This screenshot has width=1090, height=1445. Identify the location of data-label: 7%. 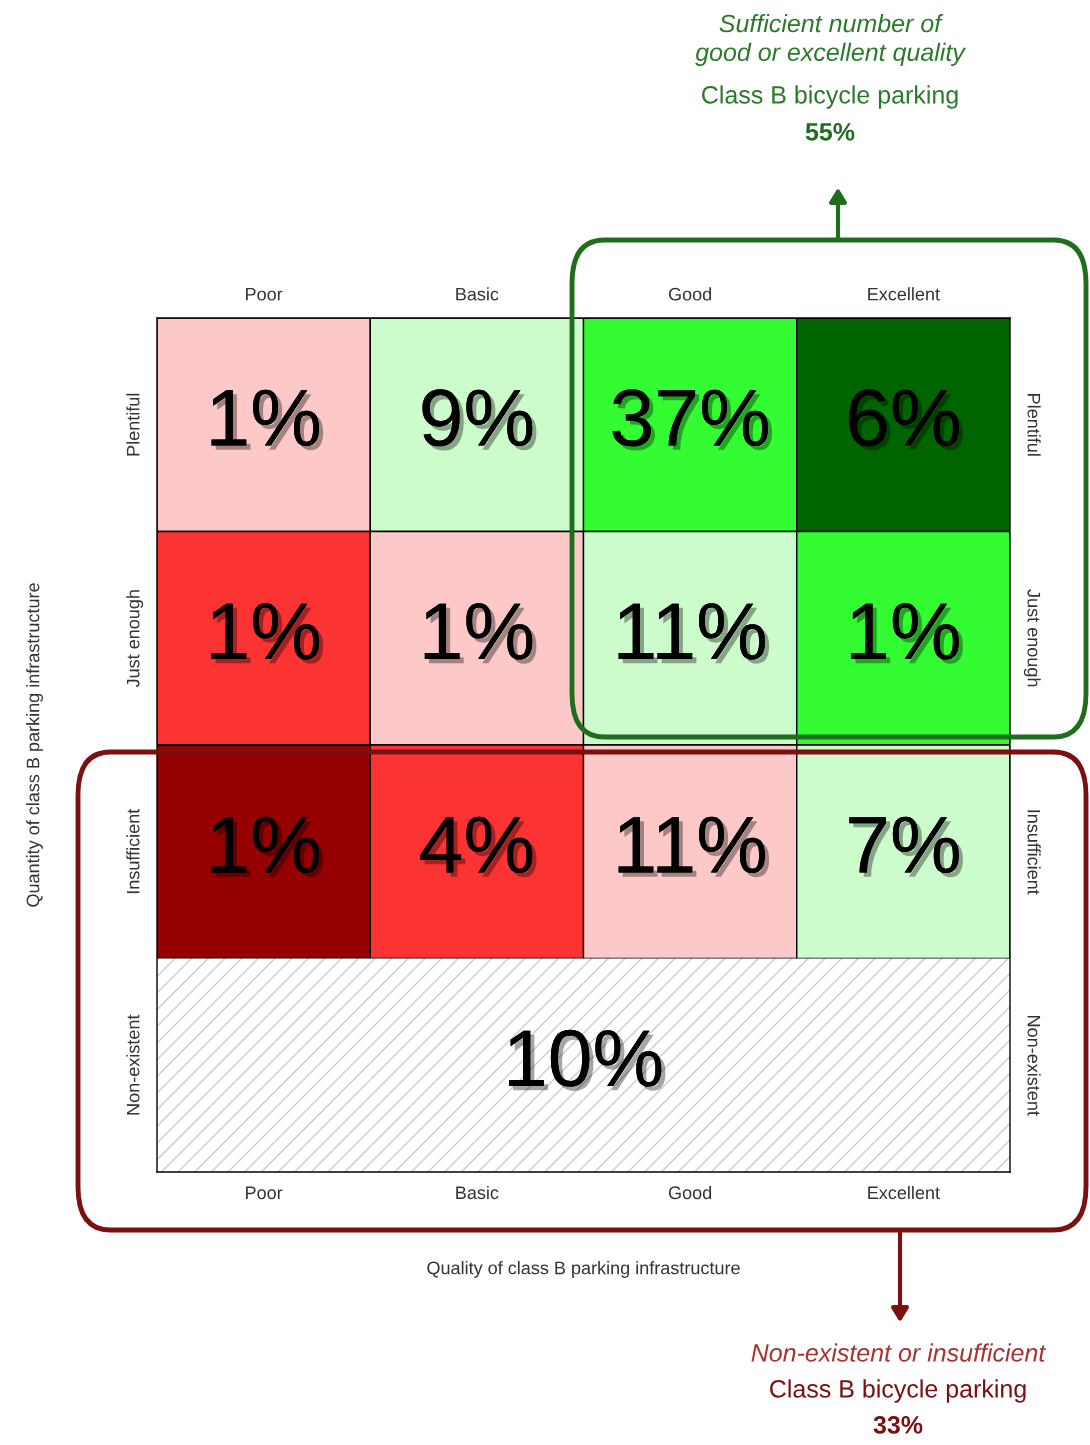
(906, 847).